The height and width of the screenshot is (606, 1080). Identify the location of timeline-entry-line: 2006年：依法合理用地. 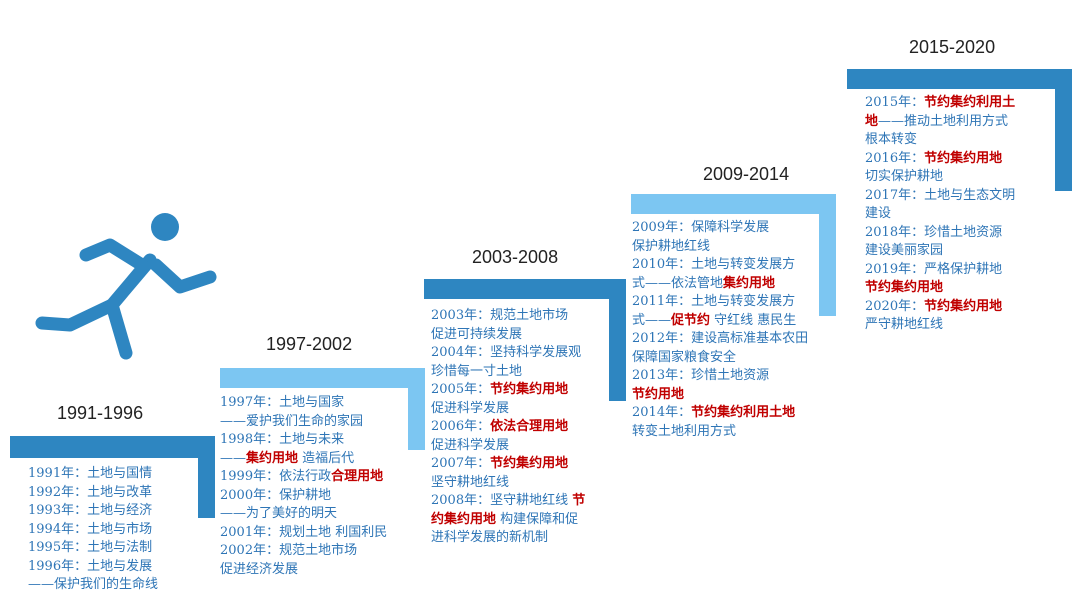
(508, 427).